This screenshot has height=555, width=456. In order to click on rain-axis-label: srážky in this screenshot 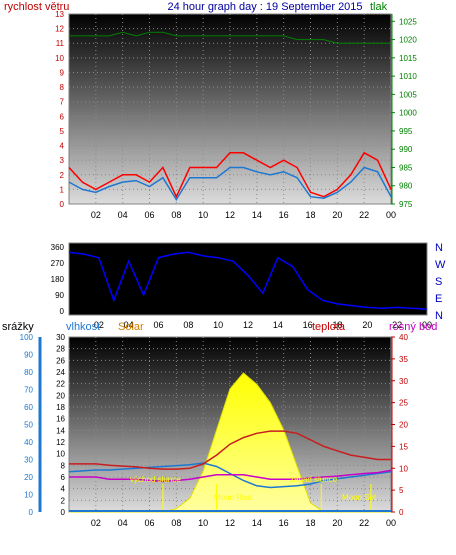, I will do `click(18, 327)`.